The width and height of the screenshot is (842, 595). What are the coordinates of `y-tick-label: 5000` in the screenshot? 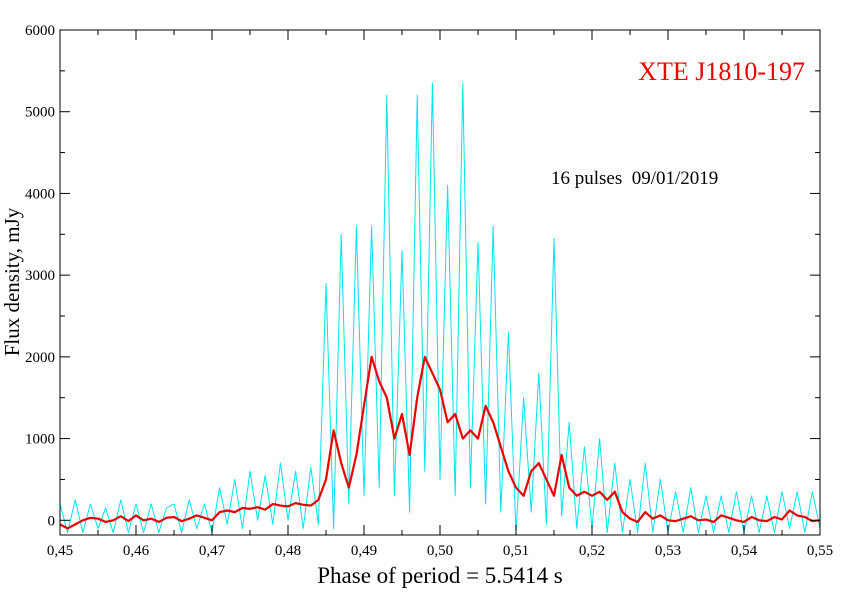 It's located at (40, 113).